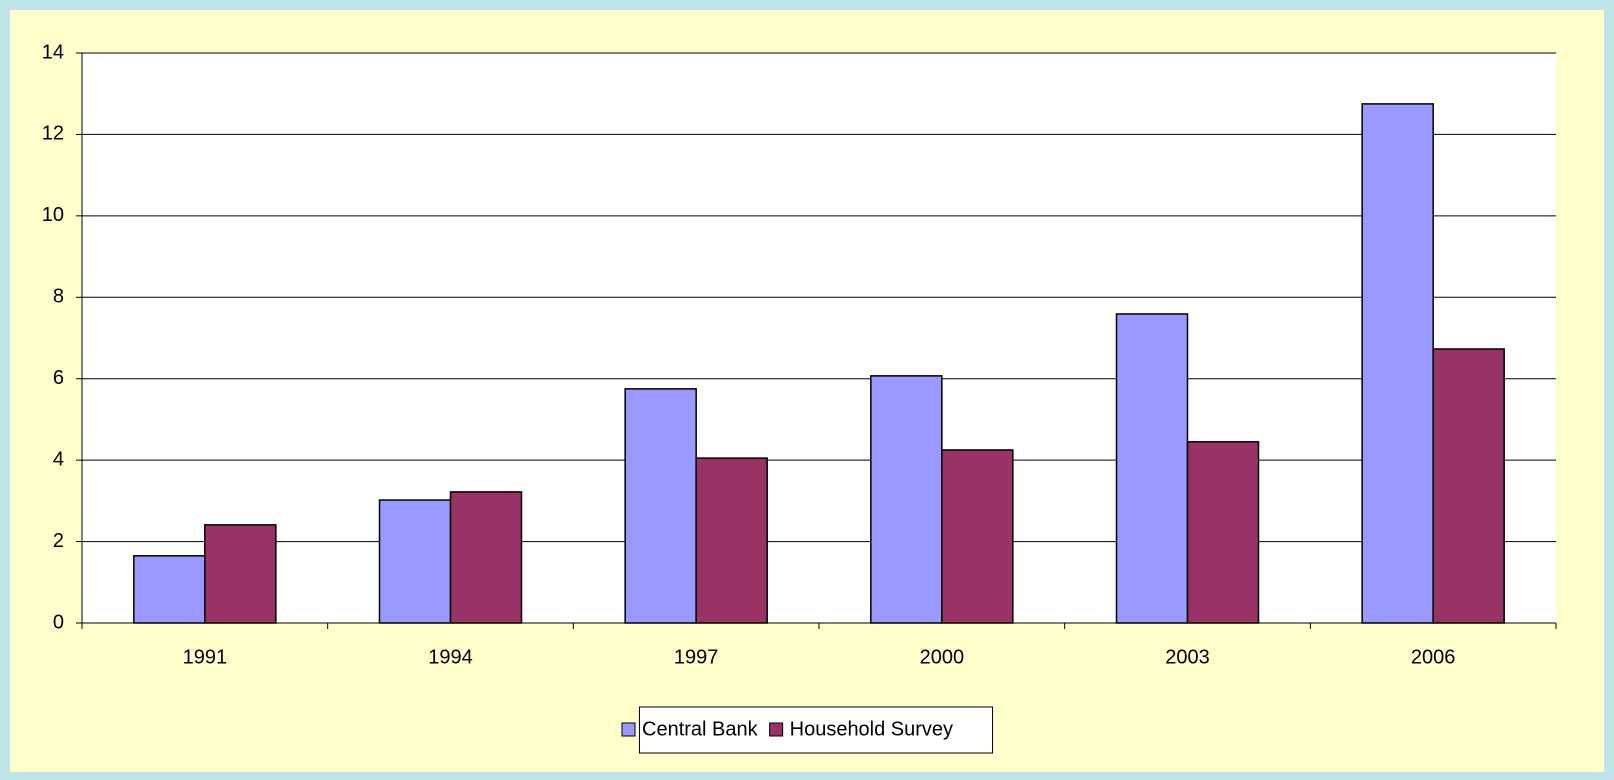 This screenshot has width=1614, height=780. Describe the element at coordinates (53, 134) in the screenshot. I see `y-tick-label: 12` at that location.